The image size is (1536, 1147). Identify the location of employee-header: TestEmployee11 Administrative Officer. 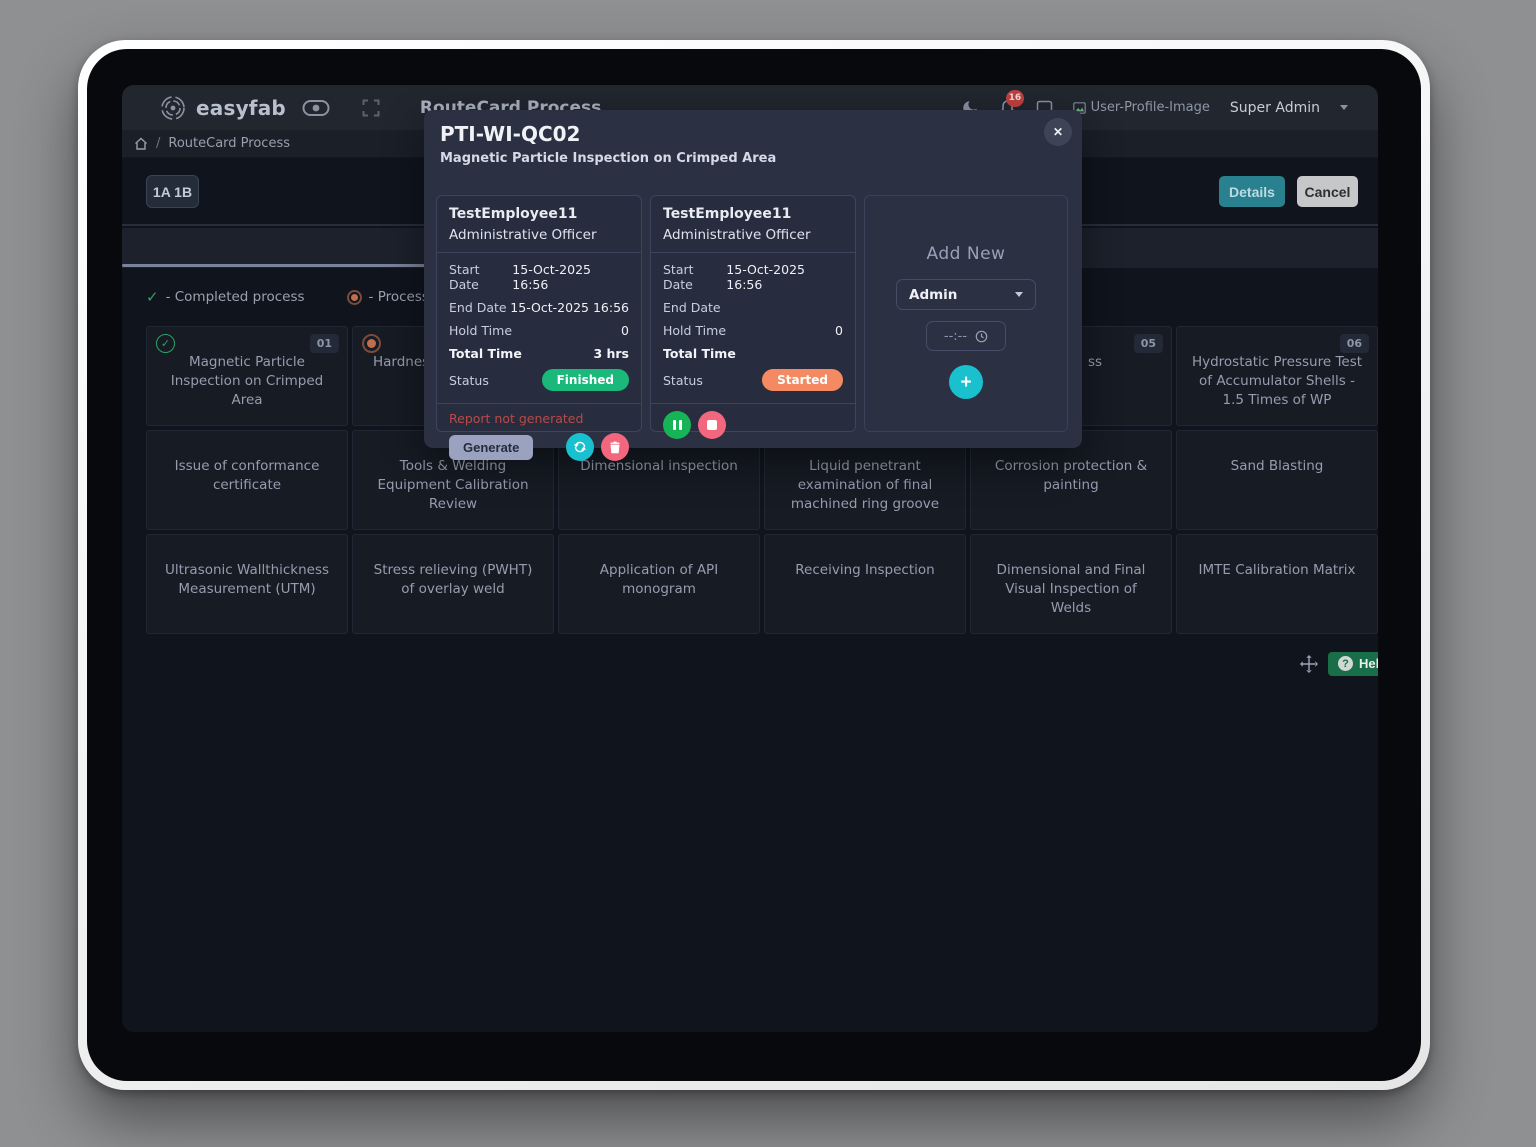
(539, 224).